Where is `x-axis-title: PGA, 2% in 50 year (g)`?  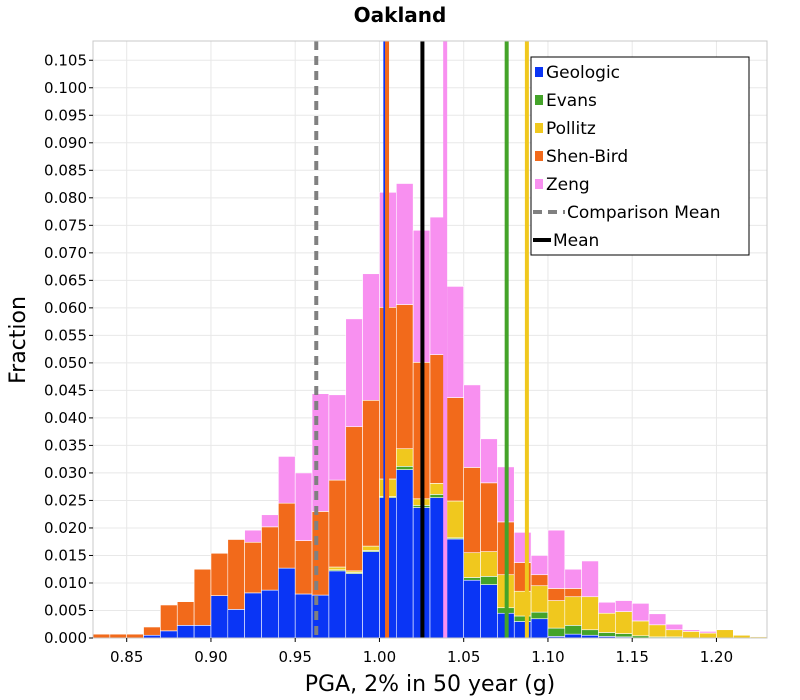
x-axis-title: PGA, 2% in 50 year (g) is located at coordinates (430, 684).